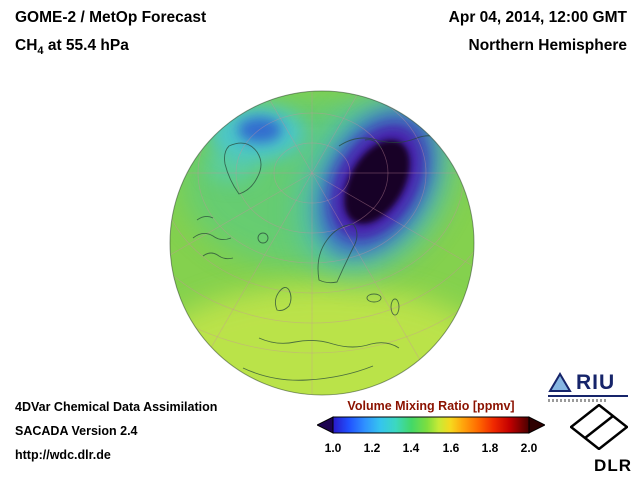 The width and height of the screenshot is (640, 480). I want to click on colorbar-gradient, so click(431, 425).